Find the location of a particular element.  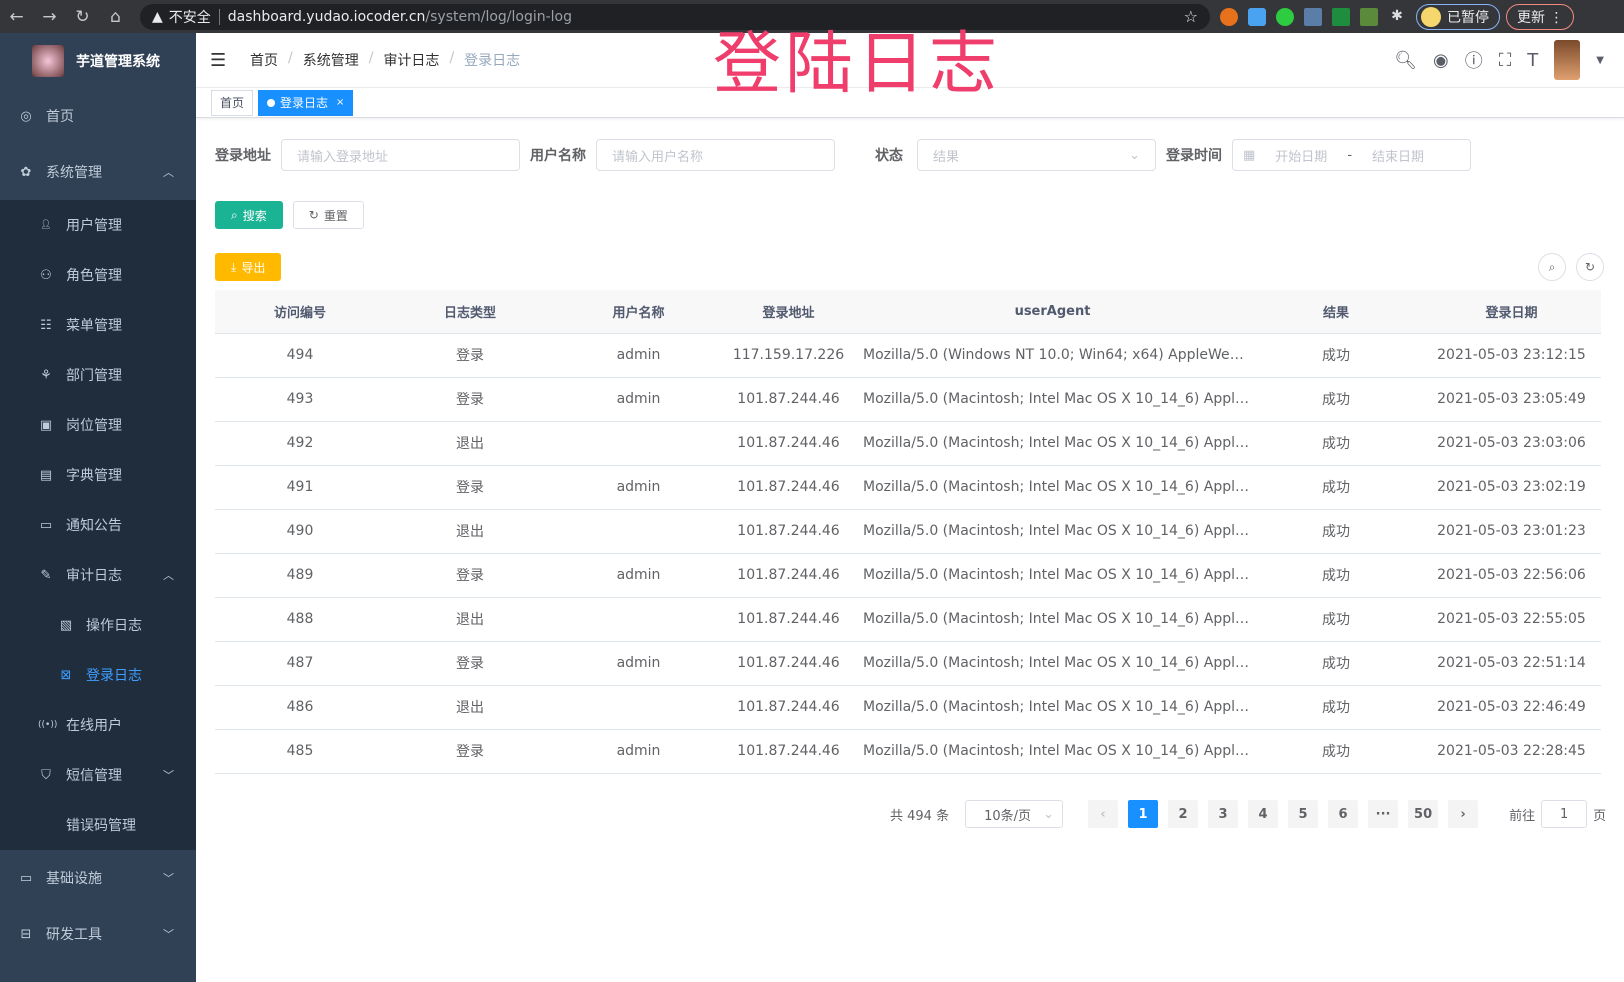

sidebar-item: ⊠ 登录日志 is located at coordinates (98, 675).